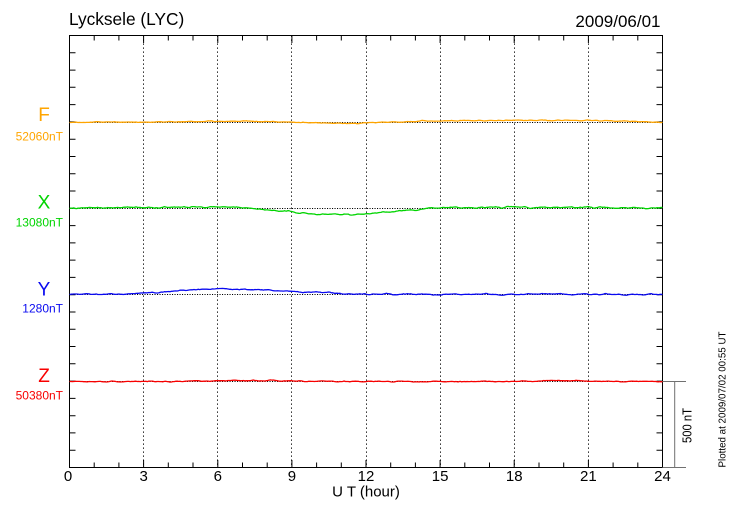 This screenshot has height=520, width=730. I want to click on svg-text: X, so click(44, 203).